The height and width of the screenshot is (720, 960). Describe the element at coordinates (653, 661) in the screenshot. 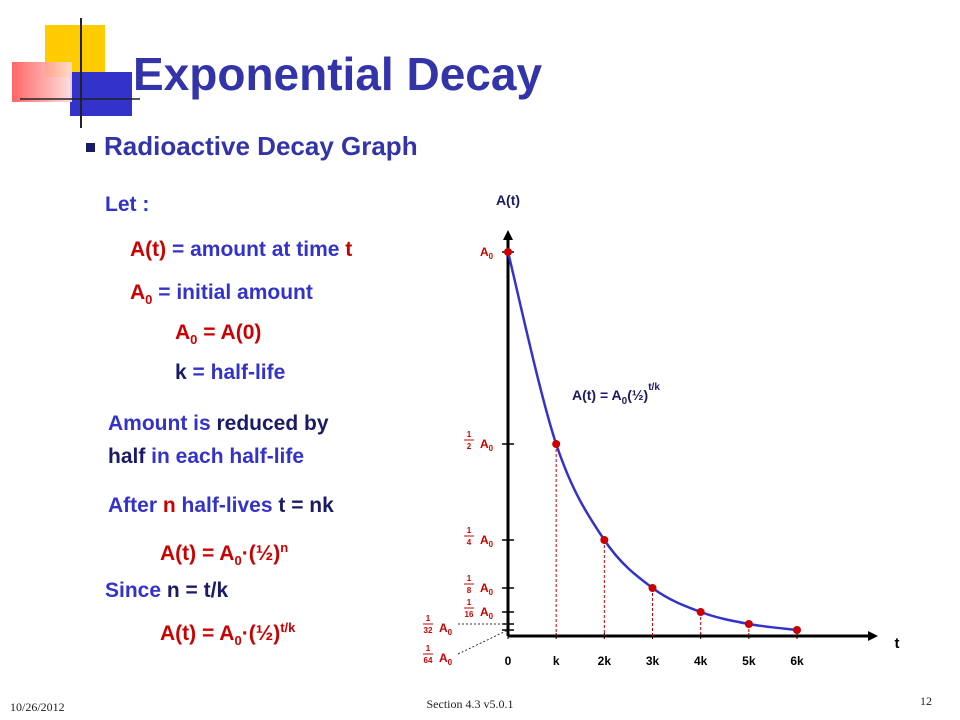

I see `x-tick-label: 3k` at that location.